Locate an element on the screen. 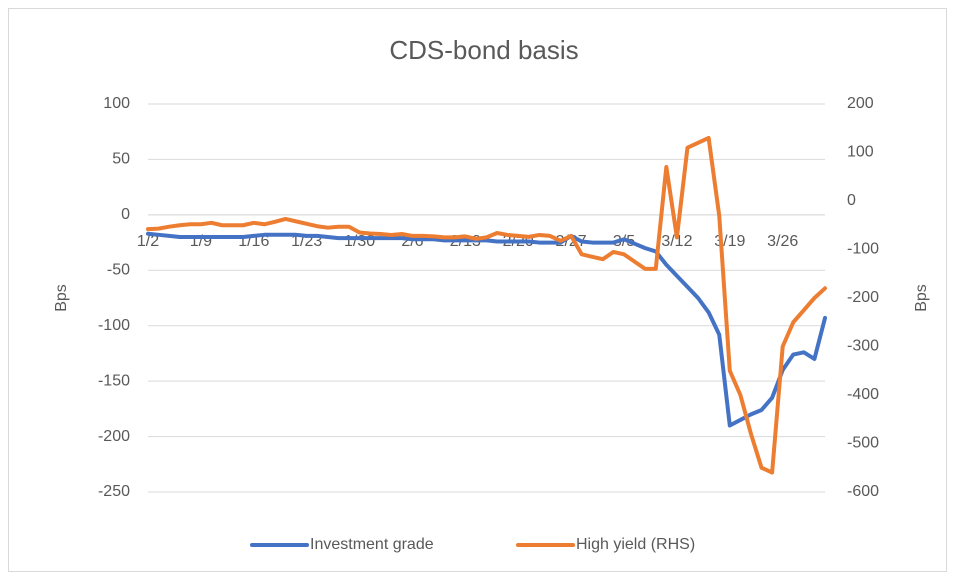 This screenshot has height=585, width=956. y2-tick-label: -200 is located at coordinates (863, 297).